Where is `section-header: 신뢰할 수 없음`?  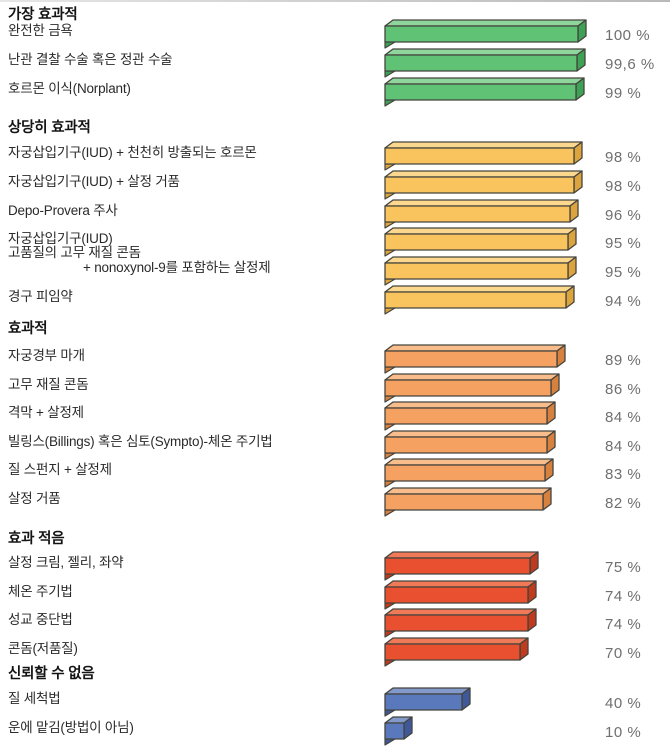 section-header: 신뢰할 수 없음 is located at coordinates (51, 674).